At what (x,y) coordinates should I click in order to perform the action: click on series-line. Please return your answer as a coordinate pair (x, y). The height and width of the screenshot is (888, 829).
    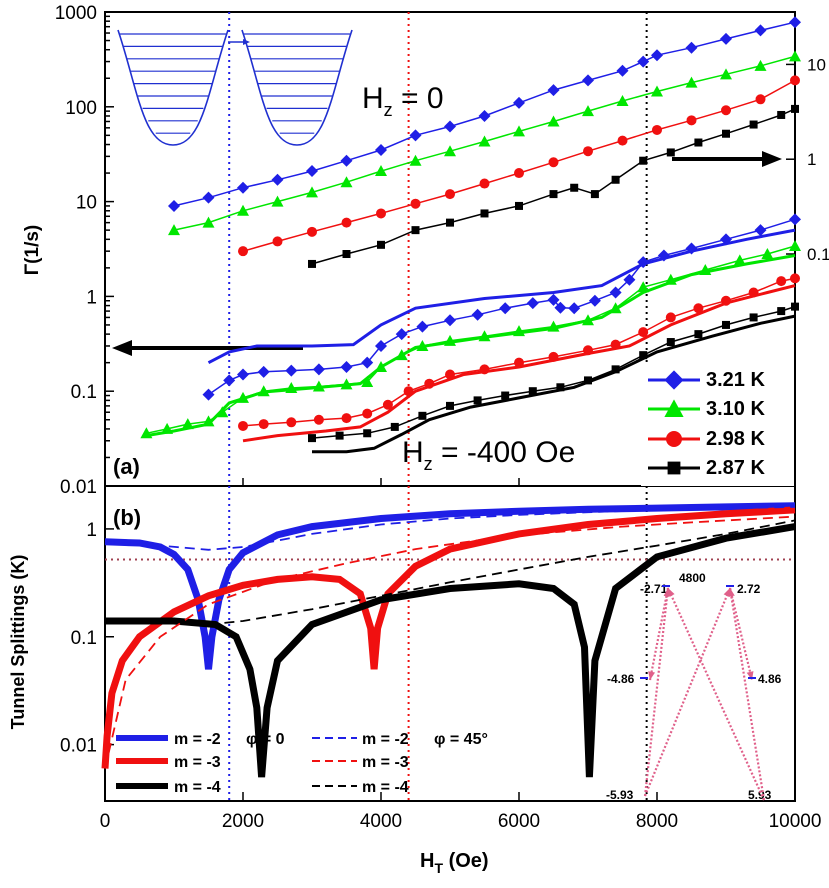
    Looking at the image, I should click on (519, 352).